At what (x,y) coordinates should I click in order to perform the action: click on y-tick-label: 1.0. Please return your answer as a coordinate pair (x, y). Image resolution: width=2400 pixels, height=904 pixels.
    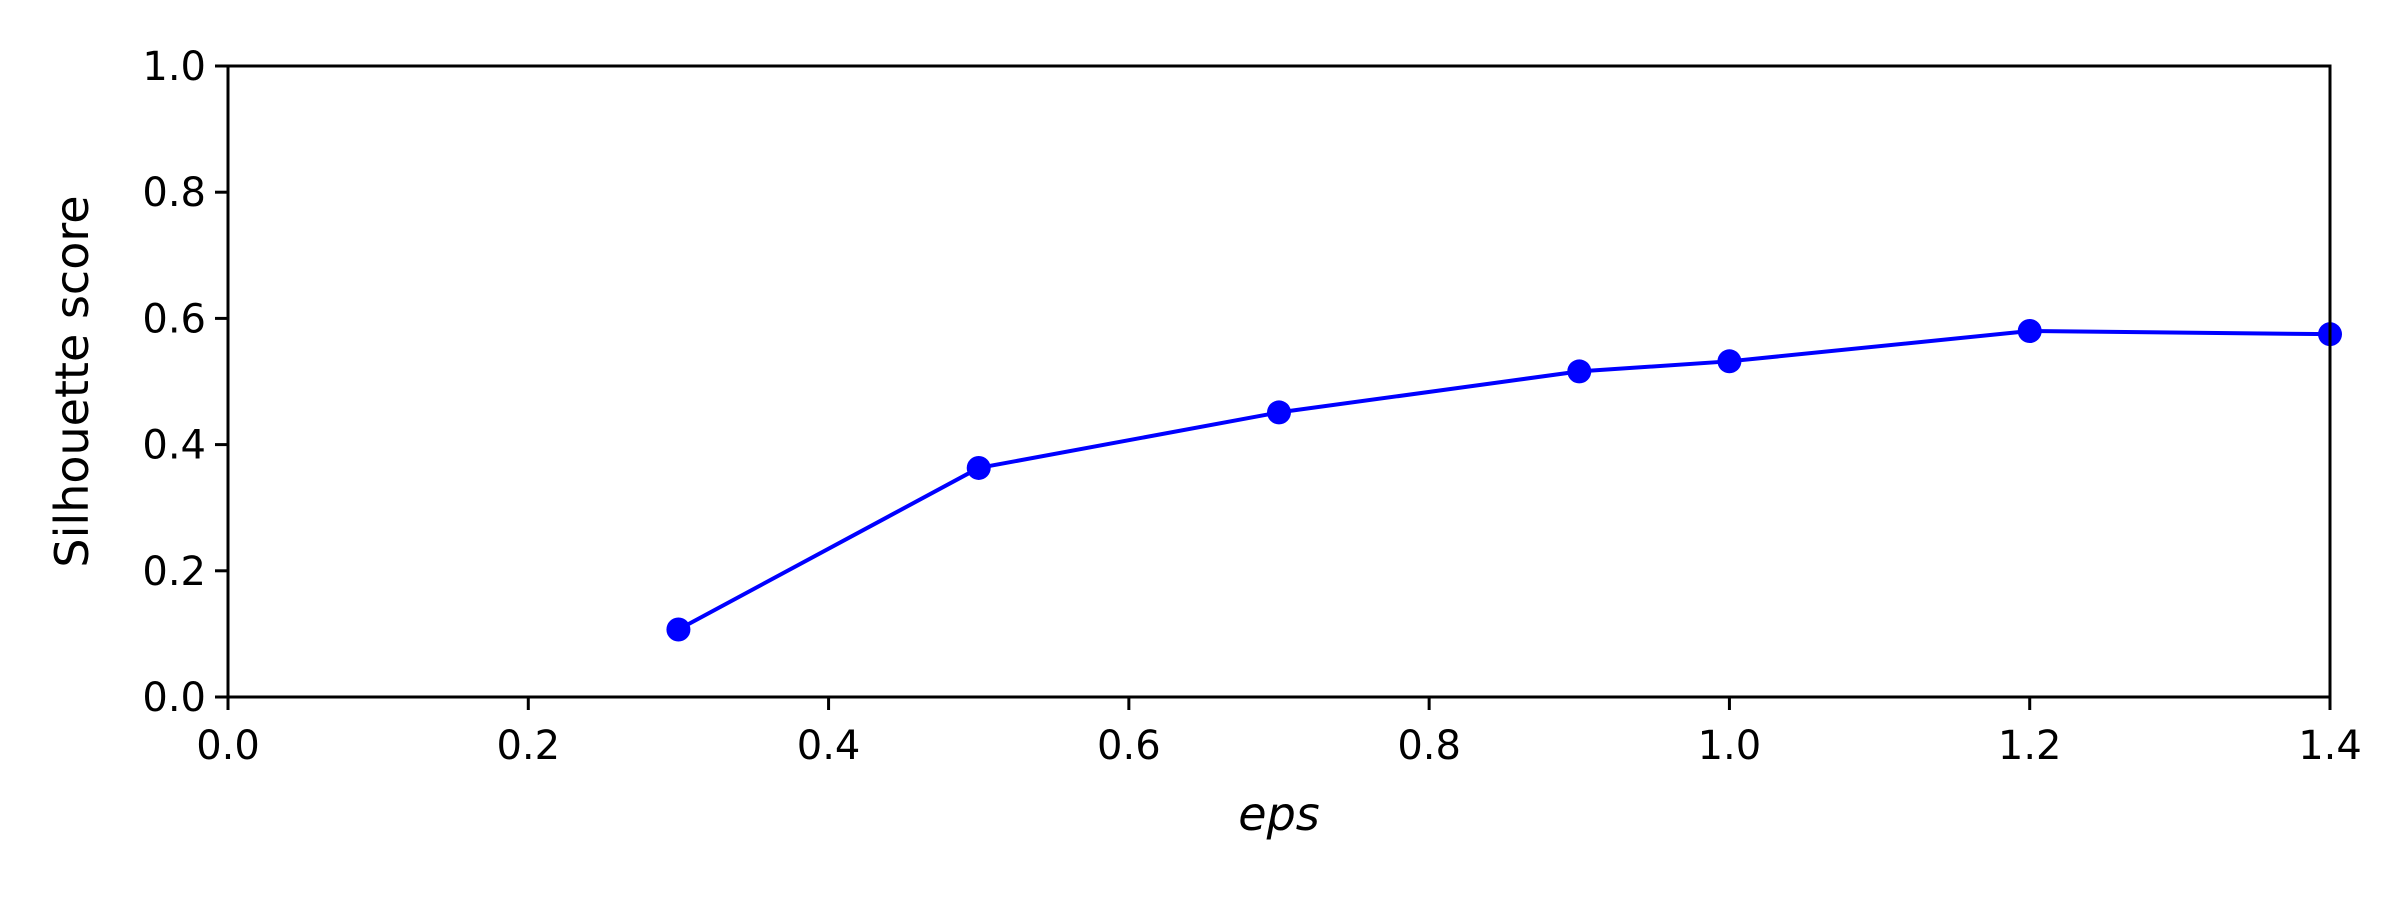
    Looking at the image, I should click on (174, 67).